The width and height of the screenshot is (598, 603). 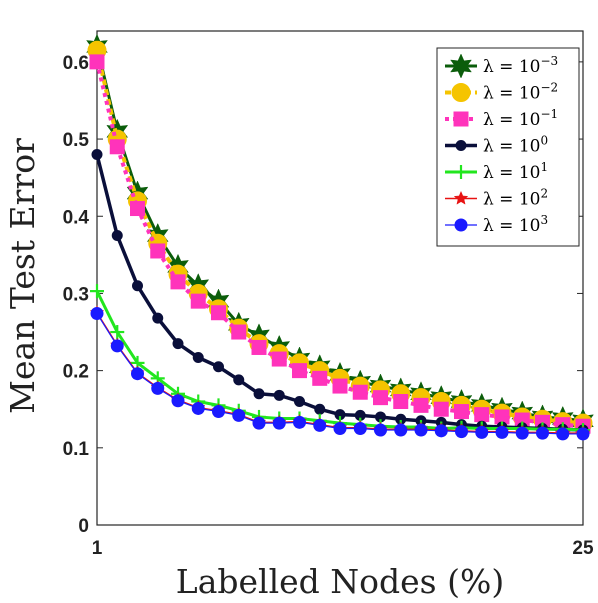 I want to click on legend-label: λ = 10−3, so click(x=520, y=65).